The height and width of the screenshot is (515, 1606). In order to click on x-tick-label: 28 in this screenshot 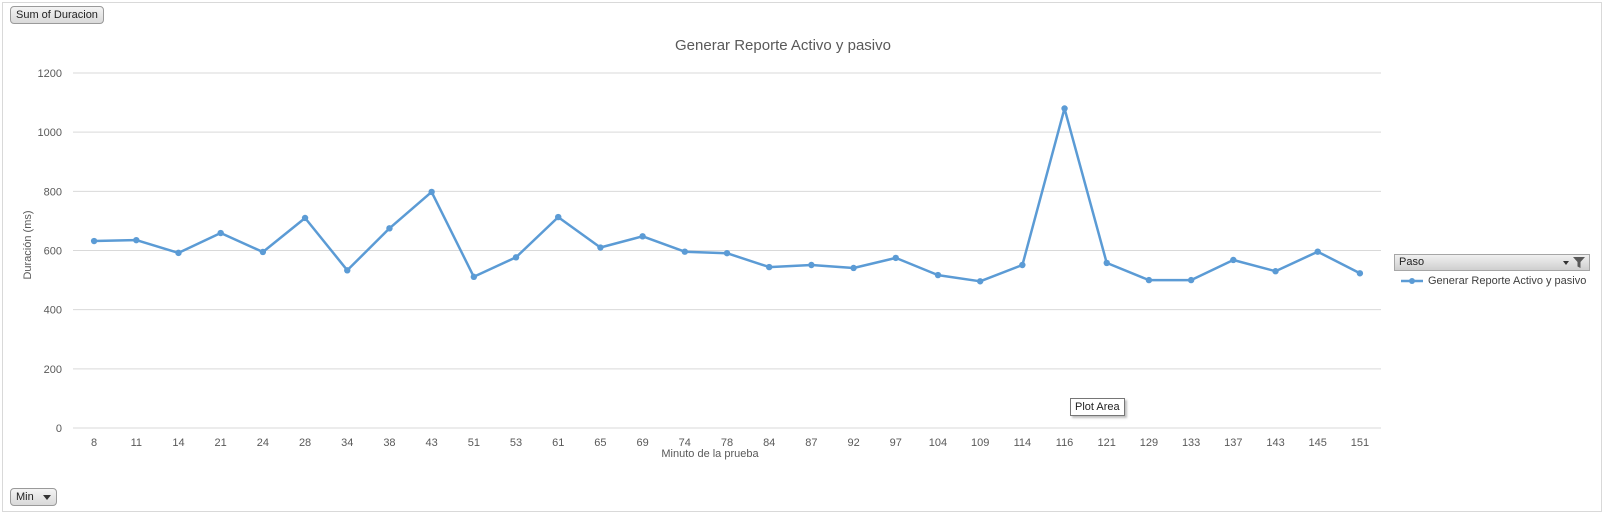, I will do `click(305, 443)`.